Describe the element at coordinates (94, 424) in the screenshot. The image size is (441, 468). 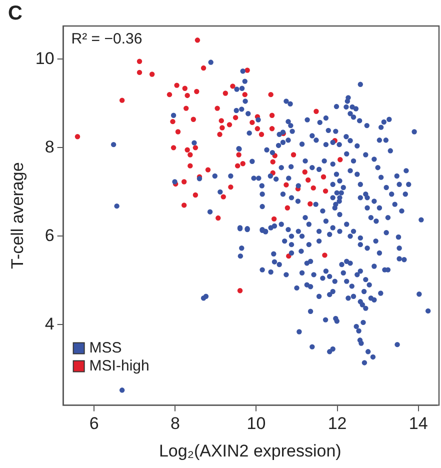
I see `x-tick-label: 6` at that location.